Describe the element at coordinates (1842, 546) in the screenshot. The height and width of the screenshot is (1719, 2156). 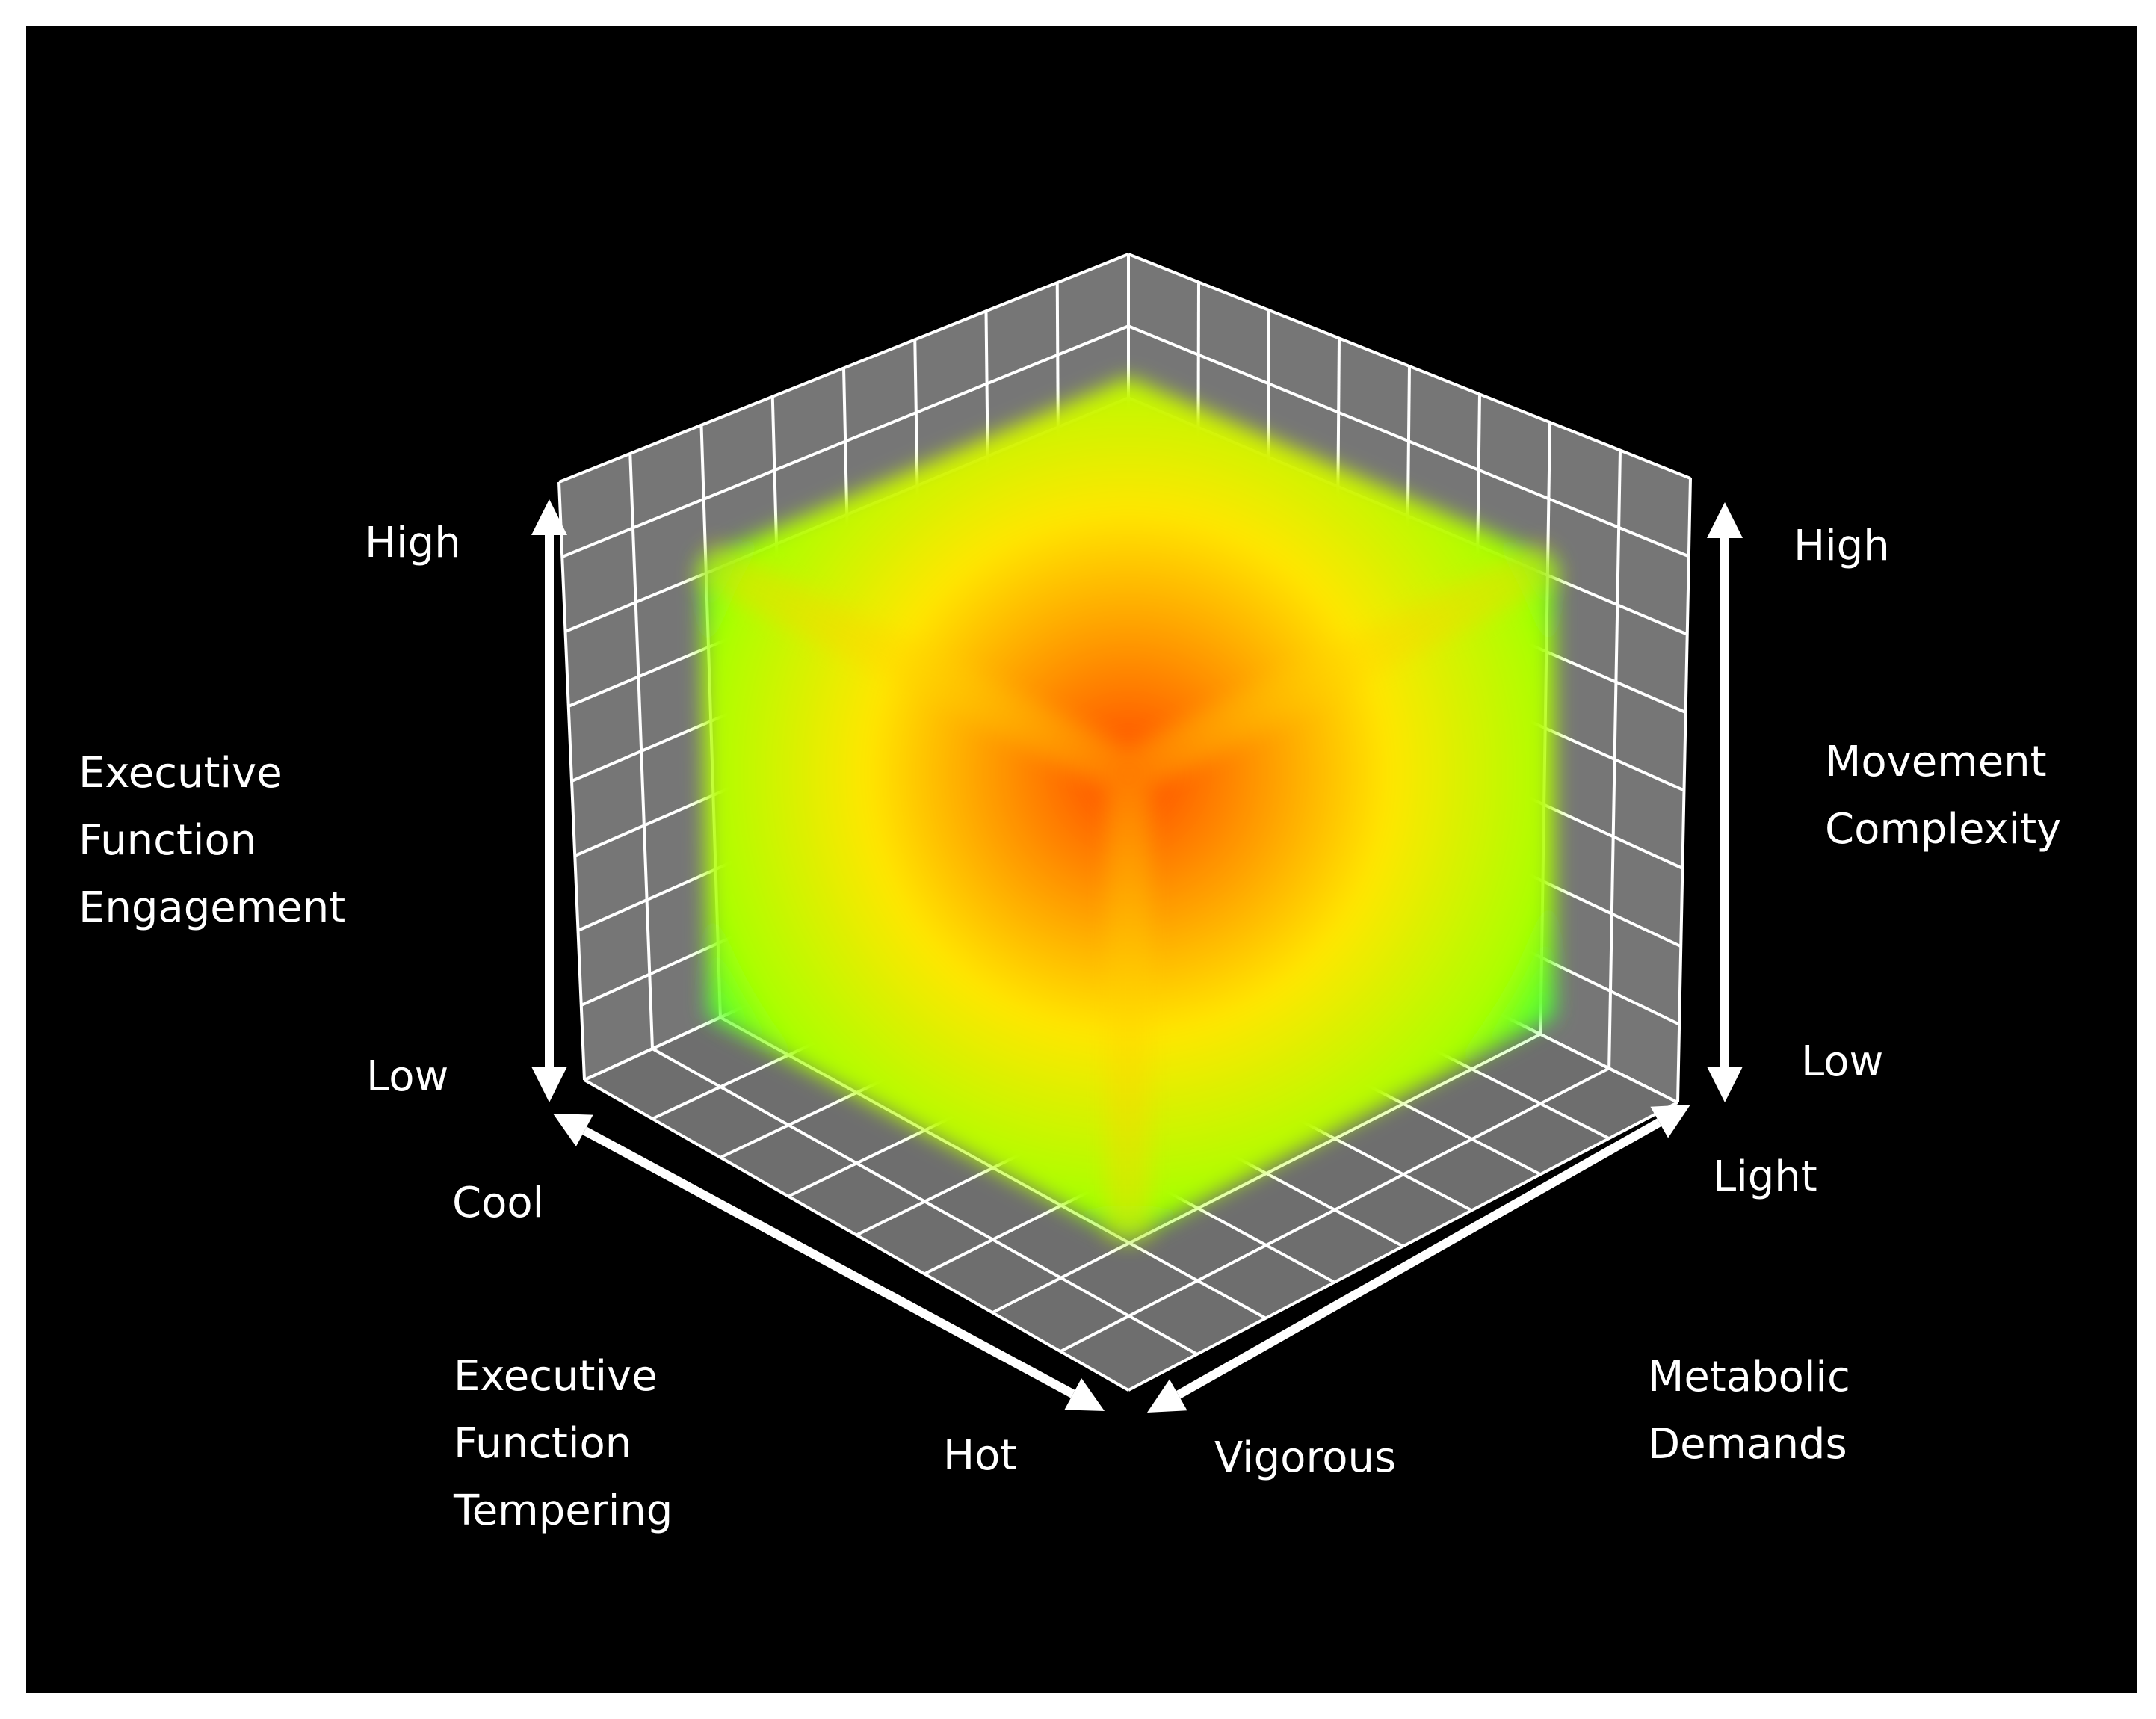
I see `mc-high-label: High` at that location.